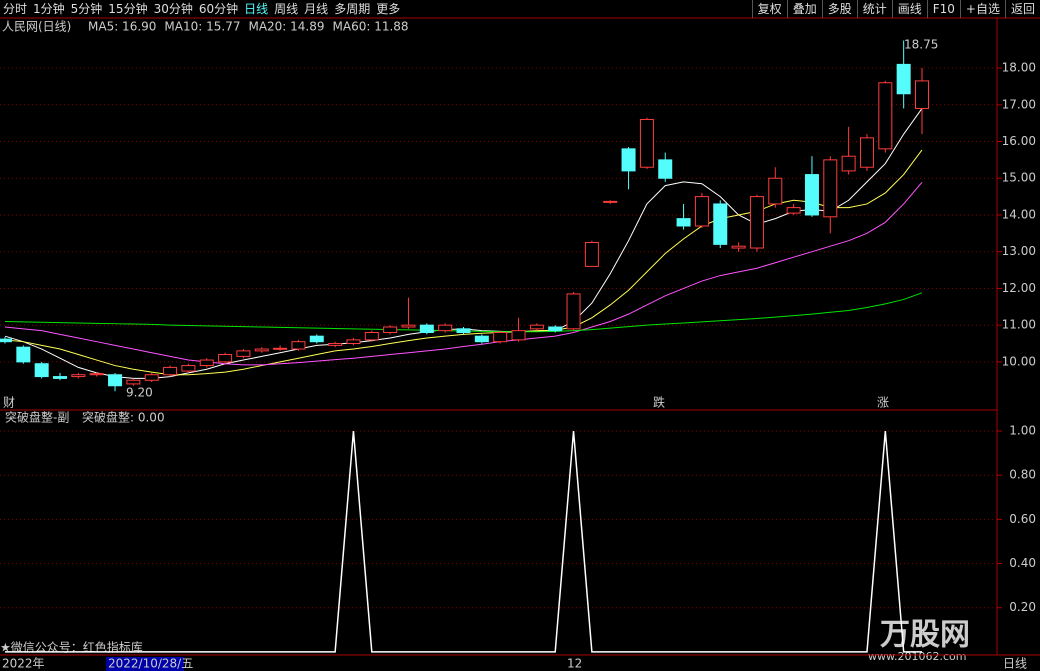 The height and width of the screenshot is (671, 1040). What do you see at coordinates (388, 9) in the screenshot?
I see `tab: 更多` at bounding box center [388, 9].